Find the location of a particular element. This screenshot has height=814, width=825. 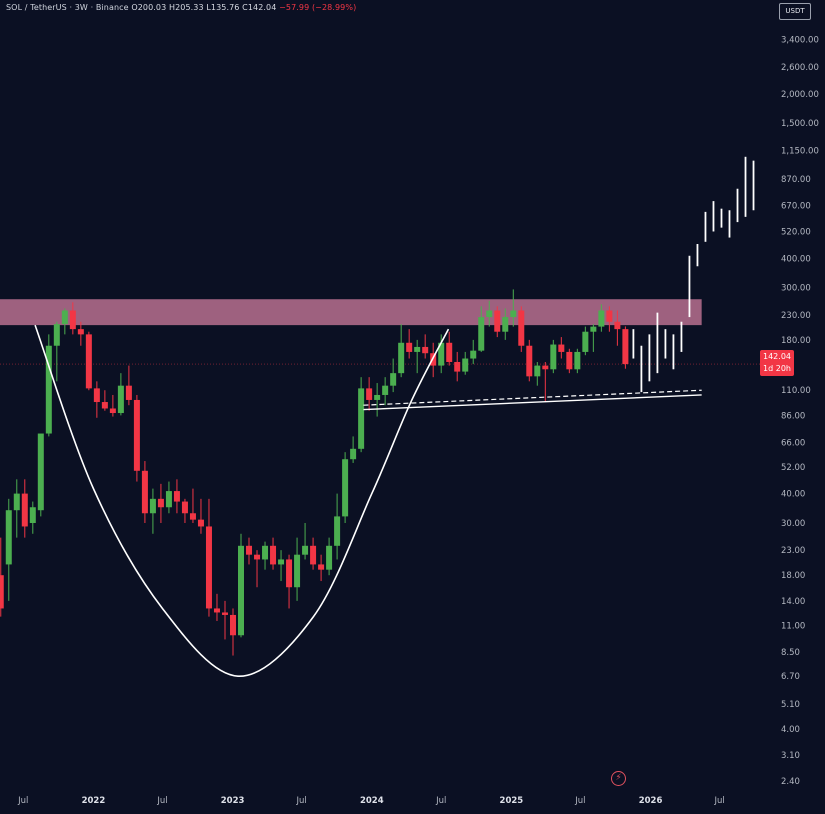

support-dashed-line is located at coordinates (532, 397).